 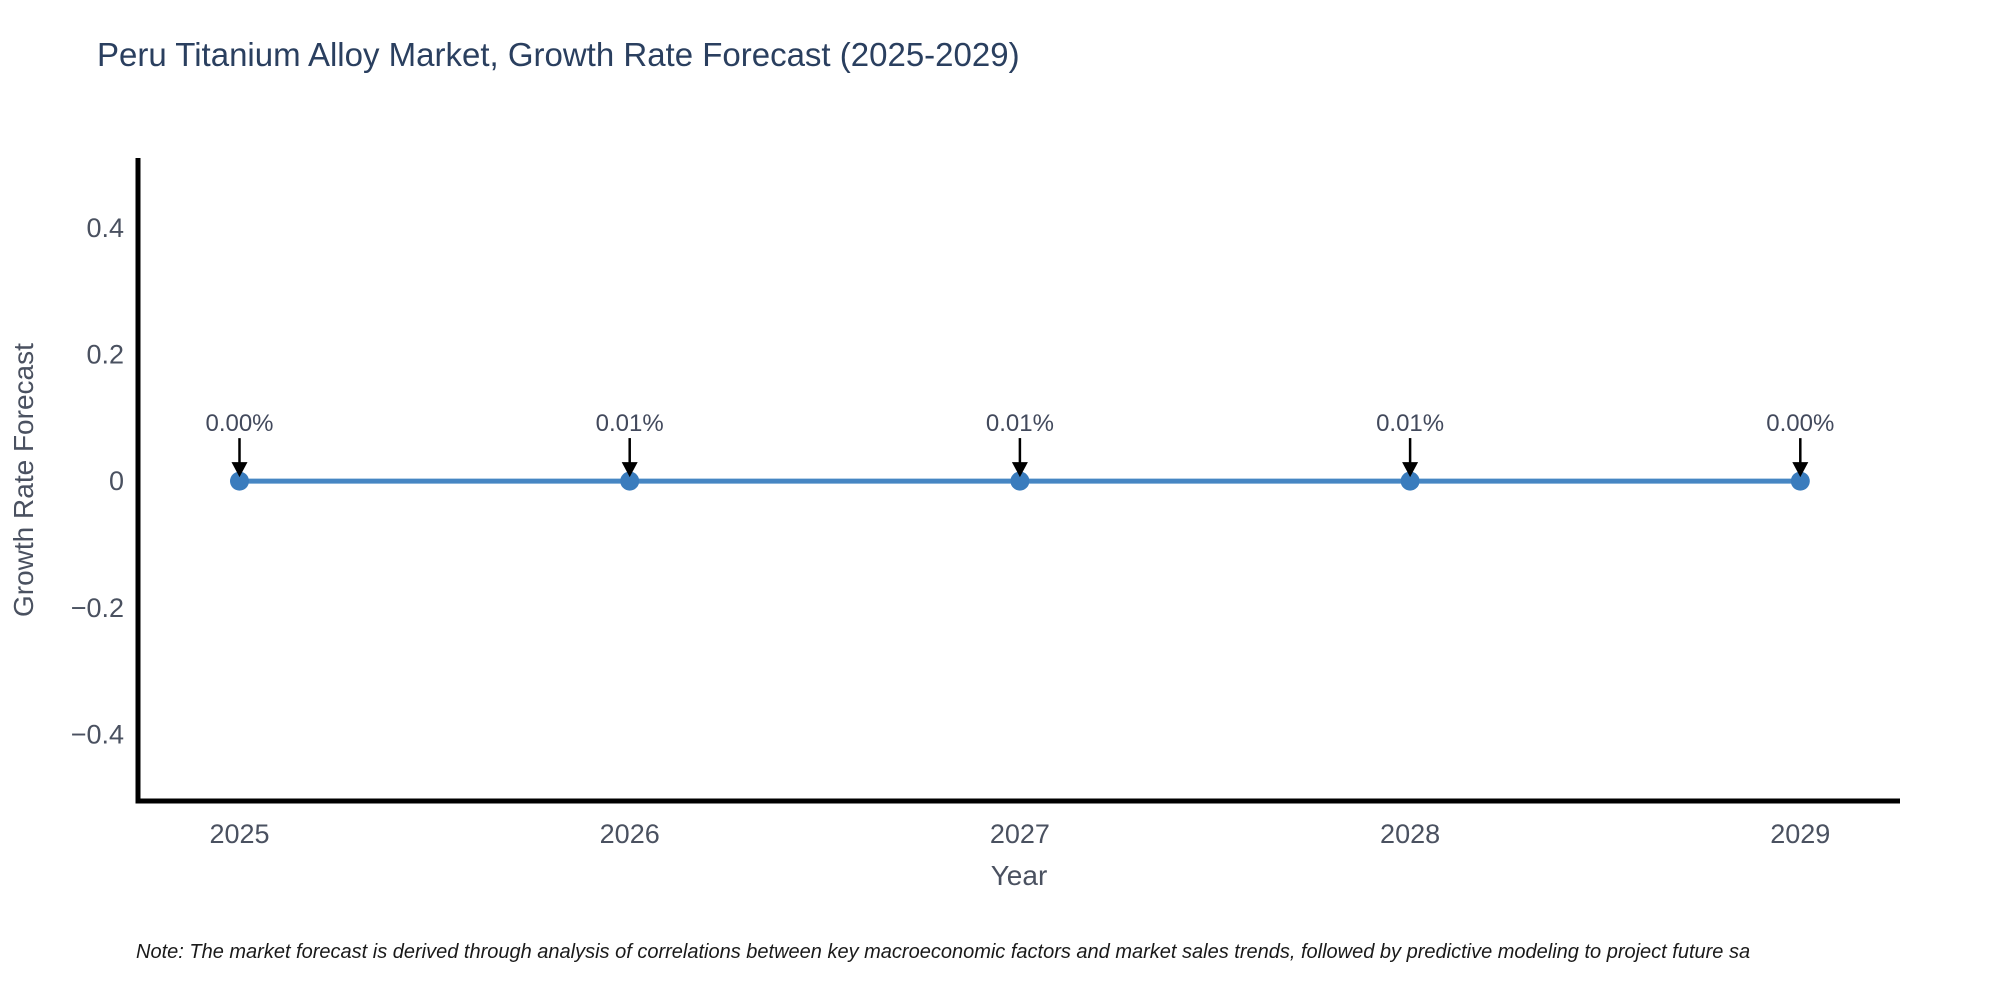 I want to click on x-tick-label: 2027, so click(x=1020, y=834).